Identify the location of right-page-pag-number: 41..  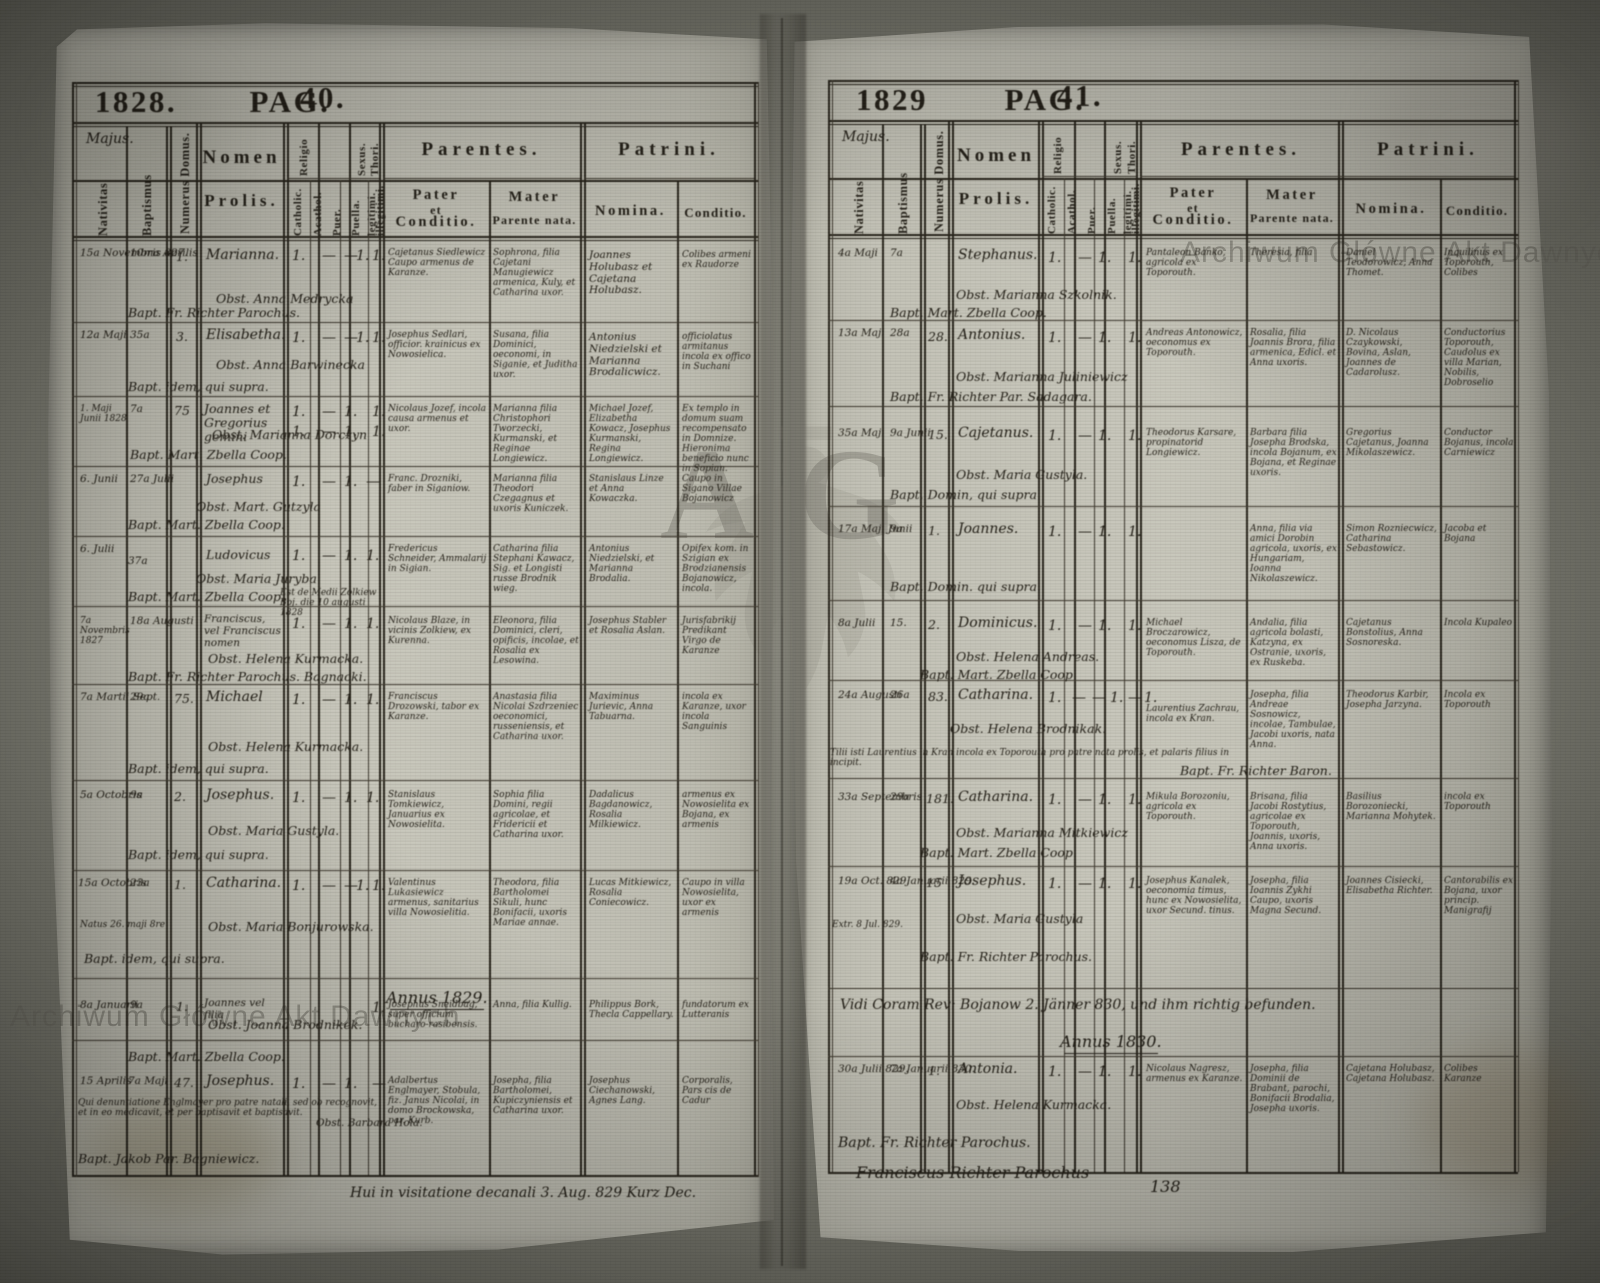
(1080, 95).